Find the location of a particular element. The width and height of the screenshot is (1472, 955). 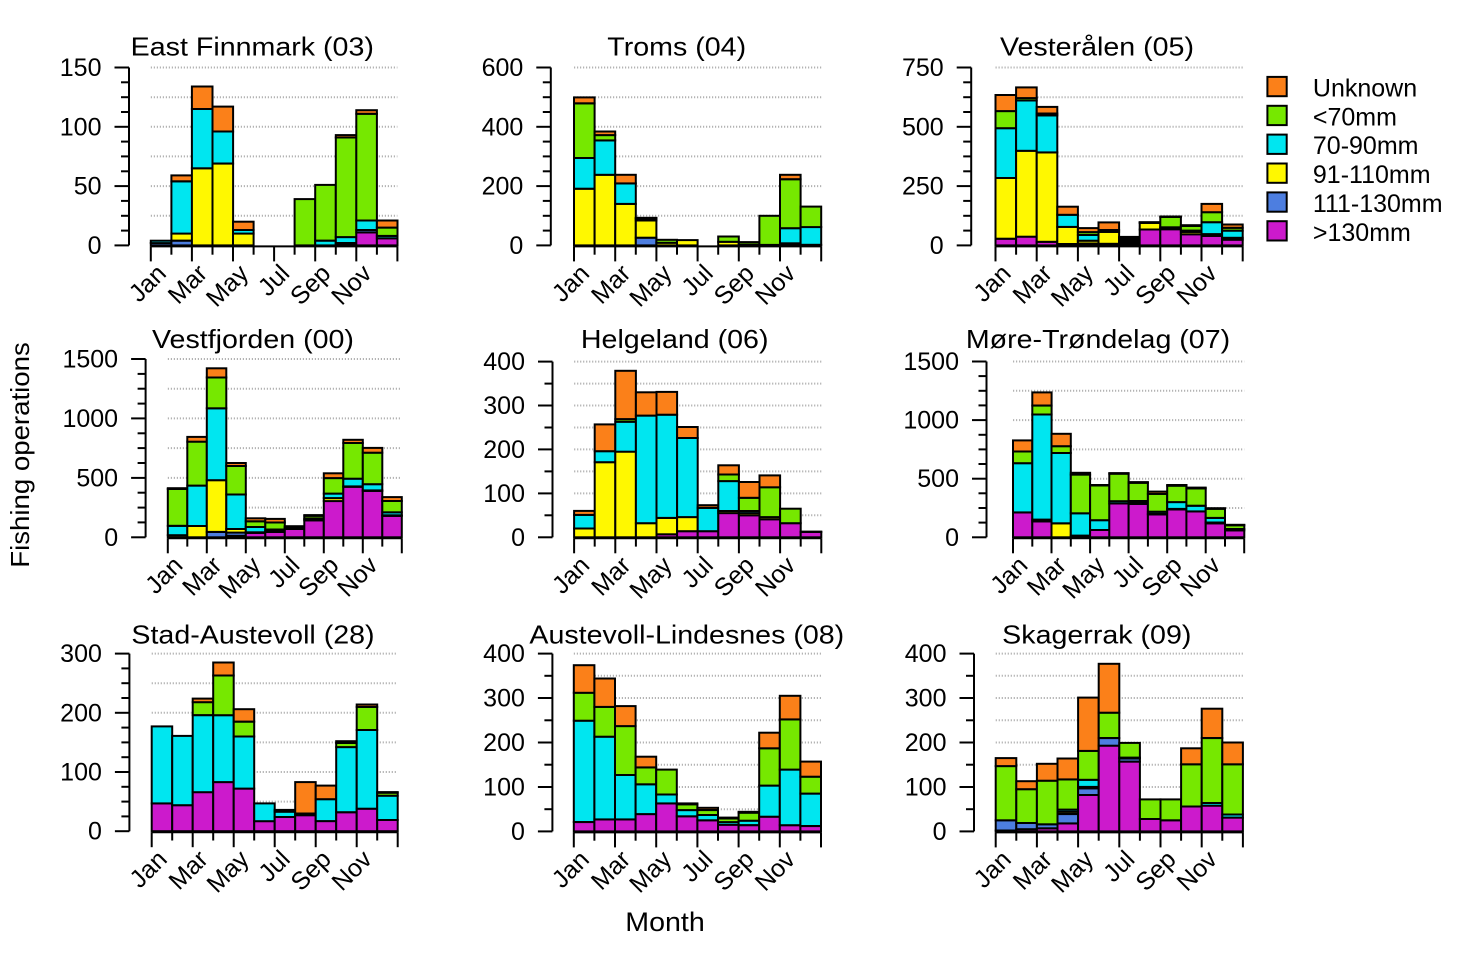

svg-text: 50 is located at coordinates (88, 187).